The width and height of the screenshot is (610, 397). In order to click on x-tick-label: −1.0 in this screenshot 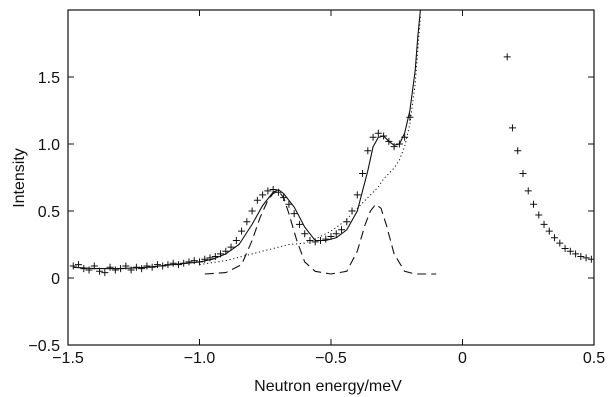, I will do `click(200, 358)`.